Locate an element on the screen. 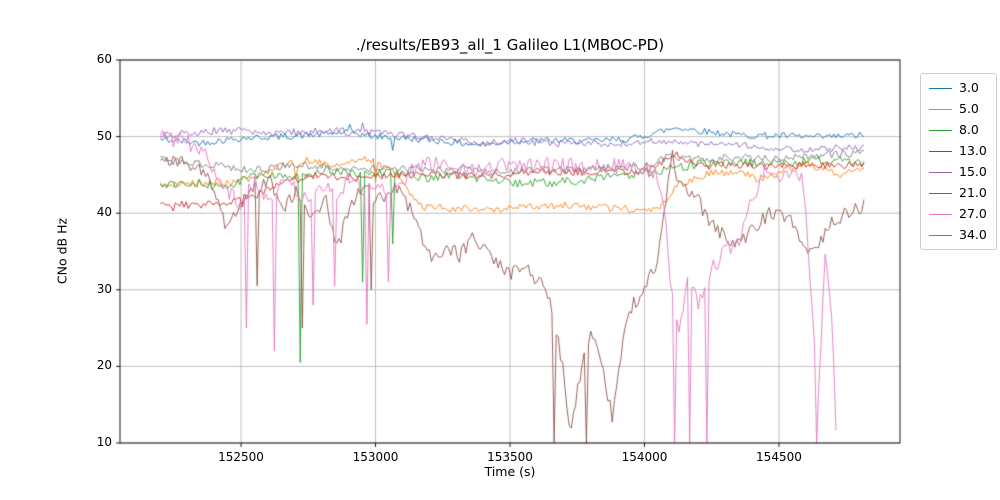 The width and height of the screenshot is (1000, 500). legend-entry: 21.0 is located at coordinates (958, 193).